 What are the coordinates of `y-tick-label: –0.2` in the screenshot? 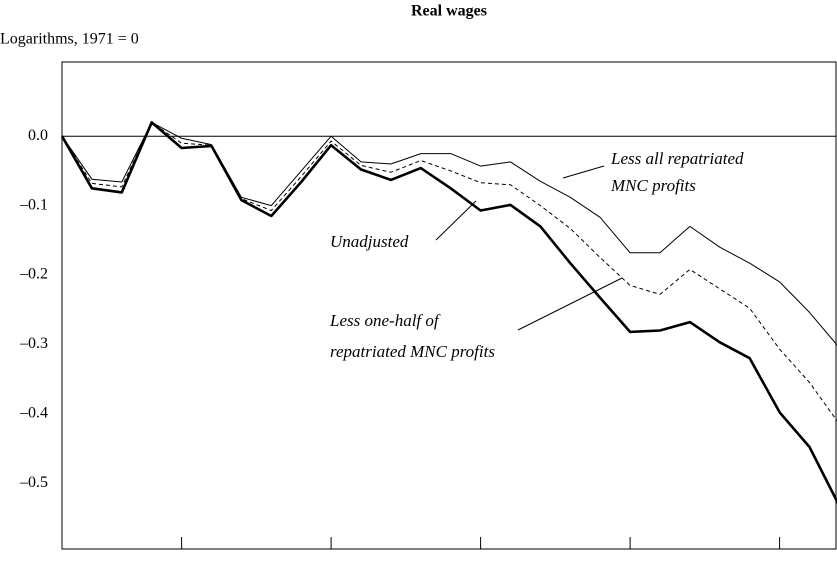 It's located at (33, 274).